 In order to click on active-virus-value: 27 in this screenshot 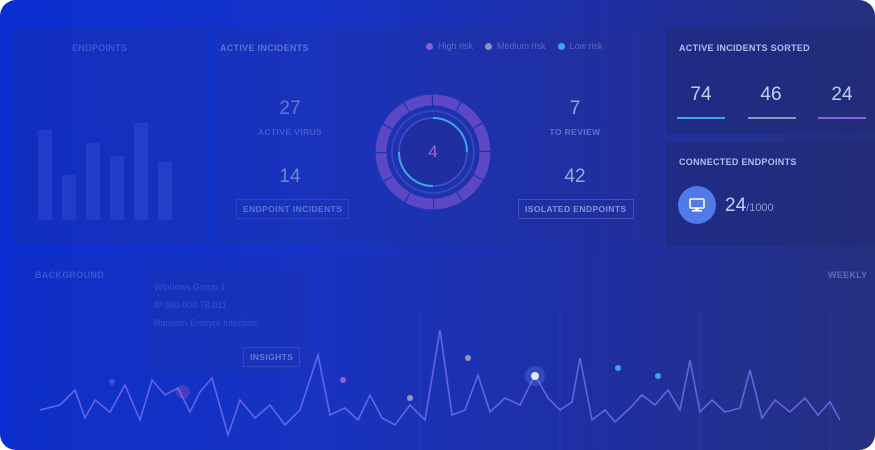, I will do `click(290, 108)`.